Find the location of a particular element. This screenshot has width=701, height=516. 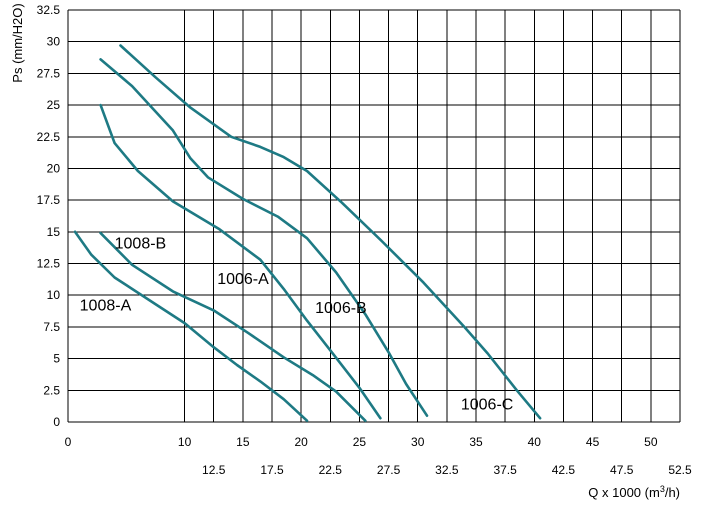

y-tick-label: 20 is located at coordinates (54, 168).